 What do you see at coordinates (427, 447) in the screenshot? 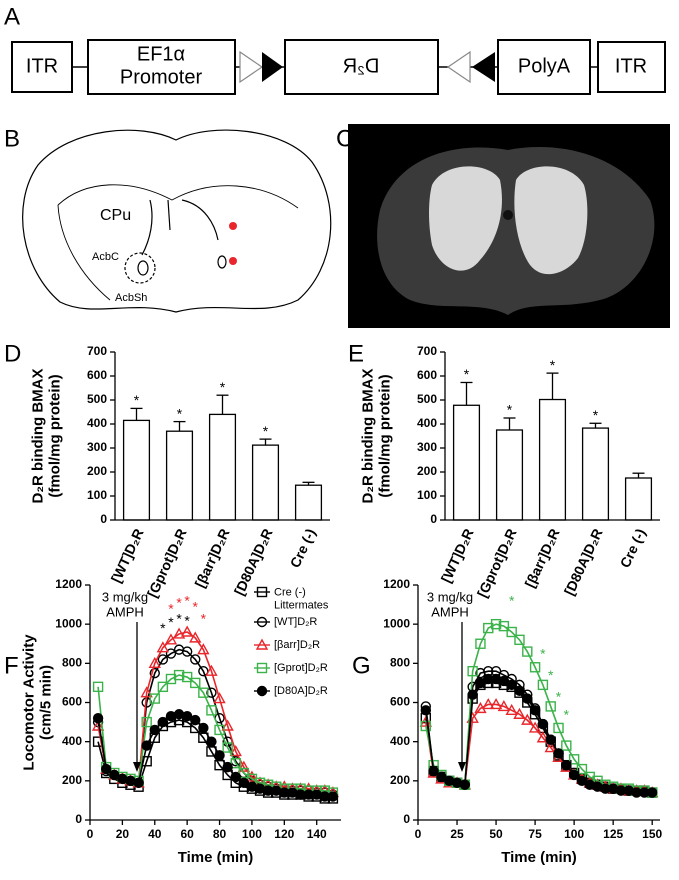
I see `y-tick-label: 300` at bounding box center [427, 447].